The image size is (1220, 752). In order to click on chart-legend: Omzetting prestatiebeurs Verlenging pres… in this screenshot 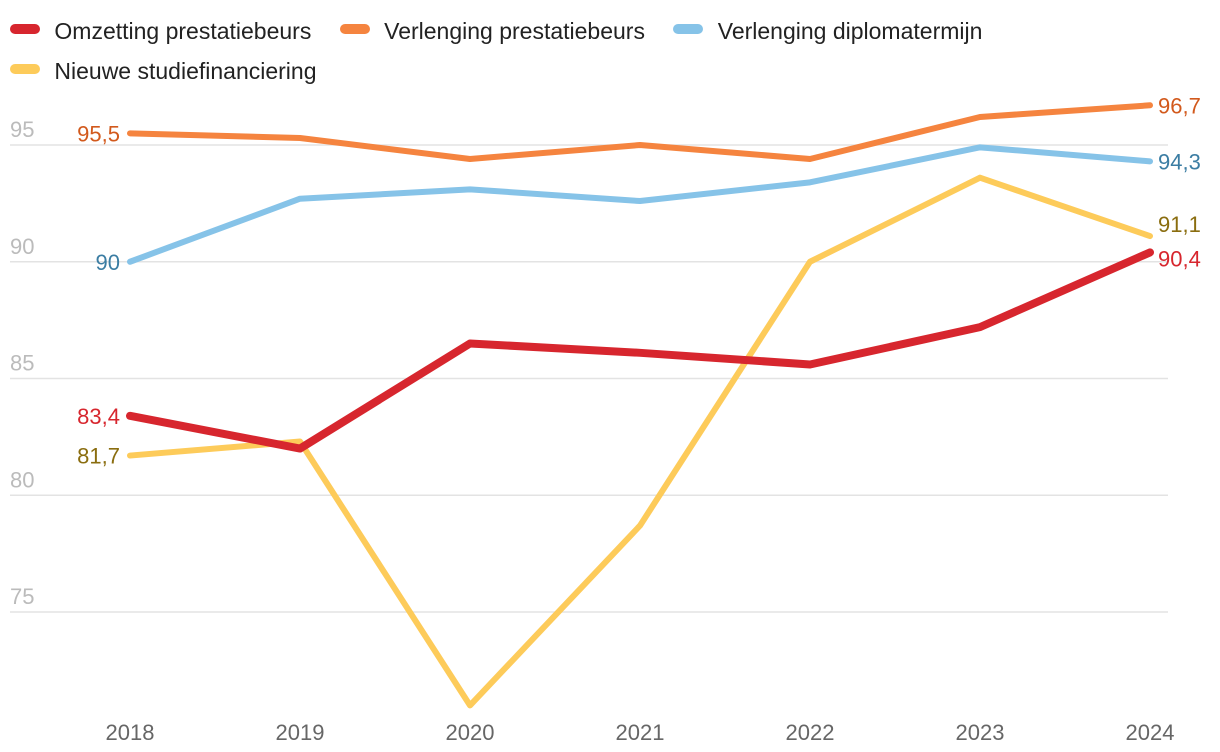, I will do `click(610, 50)`.